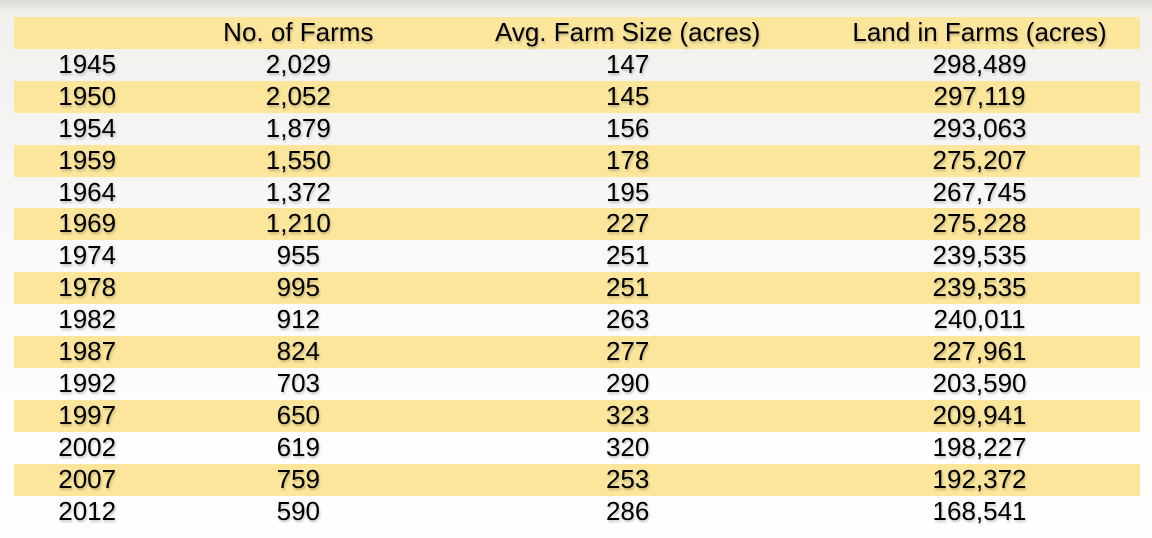  I want to click on value-cell: 275,207, so click(979, 159).